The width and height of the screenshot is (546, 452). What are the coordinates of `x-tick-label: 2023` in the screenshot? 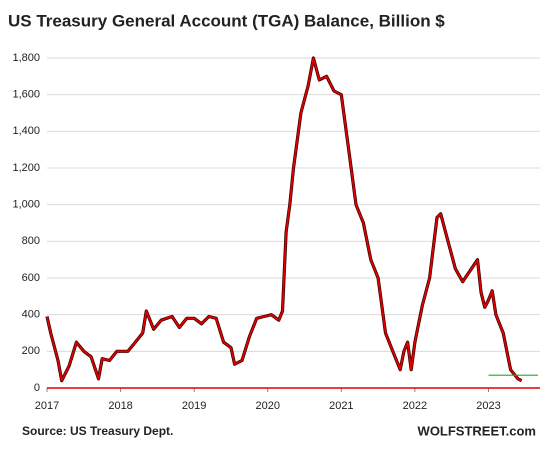 It's located at (488, 406).